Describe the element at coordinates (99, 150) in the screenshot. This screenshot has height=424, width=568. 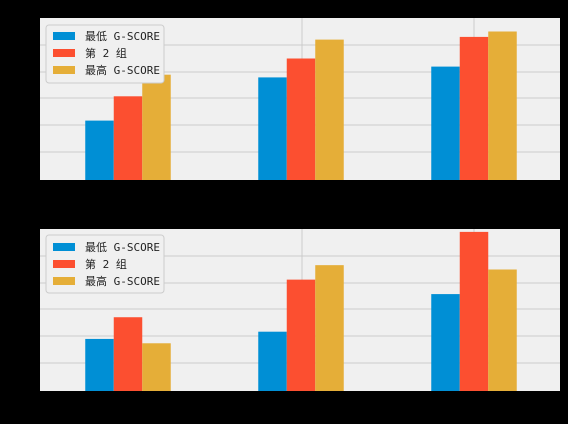
I see `bar-p1-s0-c0` at that location.